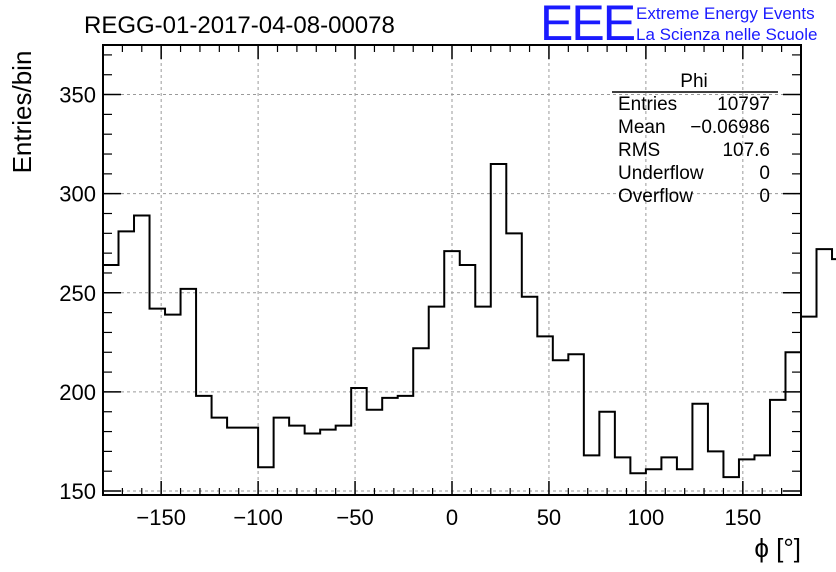  Describe the element at coordinates (77, 392) in the screenshot. I see `y-tick-label: 200` at that location.